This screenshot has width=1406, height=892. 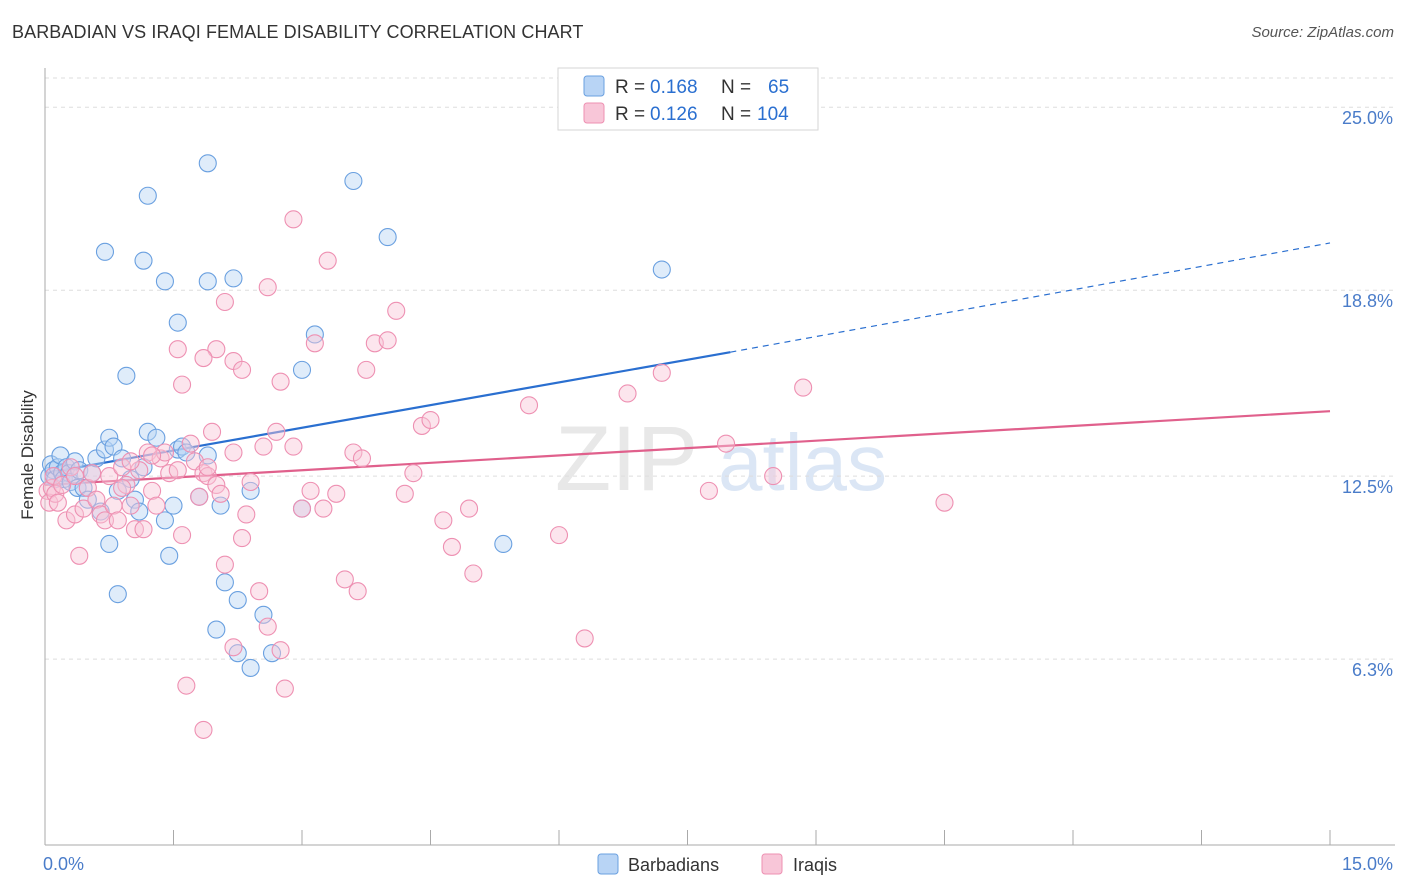 What do you see at coordinates (1367, 301) in the screenshot?
I see `y-tick-label: 18.8%` at bounding box center [1367, 301].